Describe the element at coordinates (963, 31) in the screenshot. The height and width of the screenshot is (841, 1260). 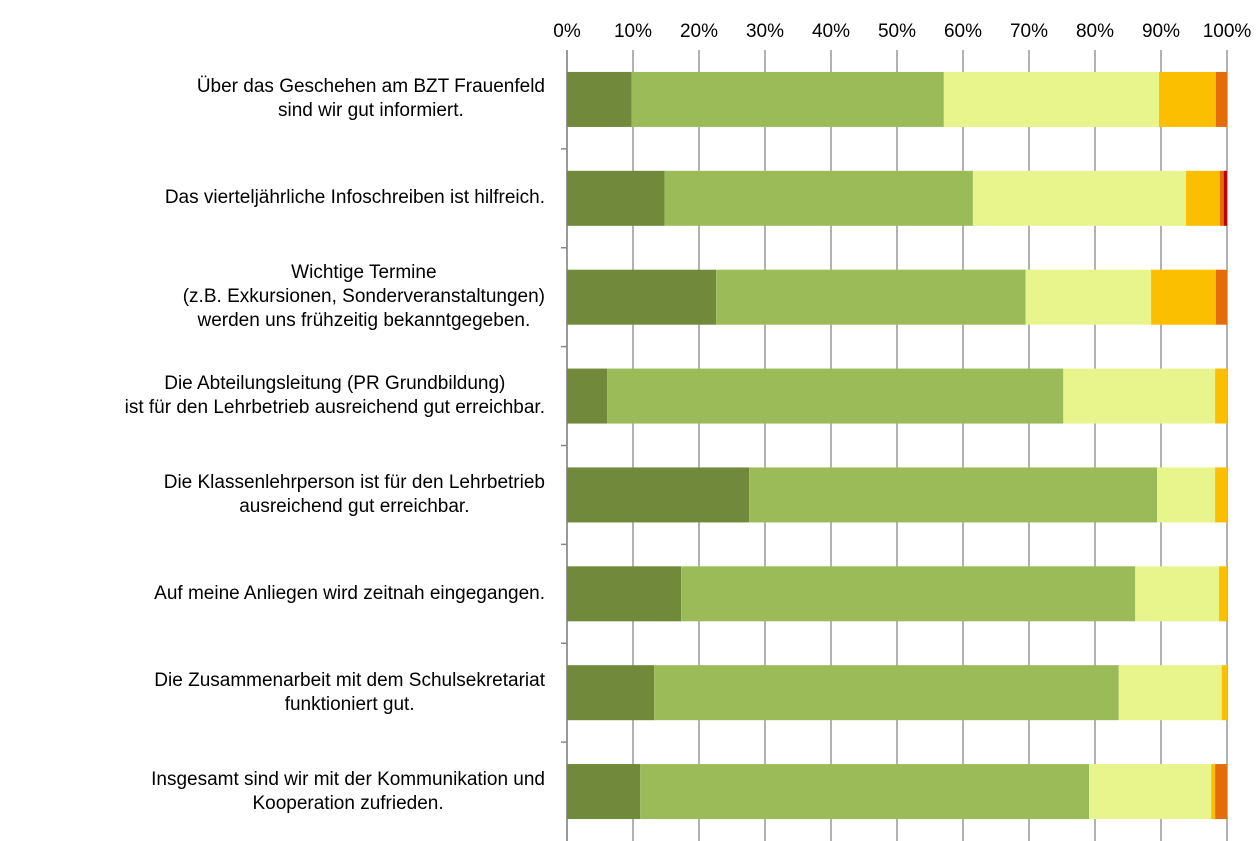
I see `x-tick-label: 60%` at that location.